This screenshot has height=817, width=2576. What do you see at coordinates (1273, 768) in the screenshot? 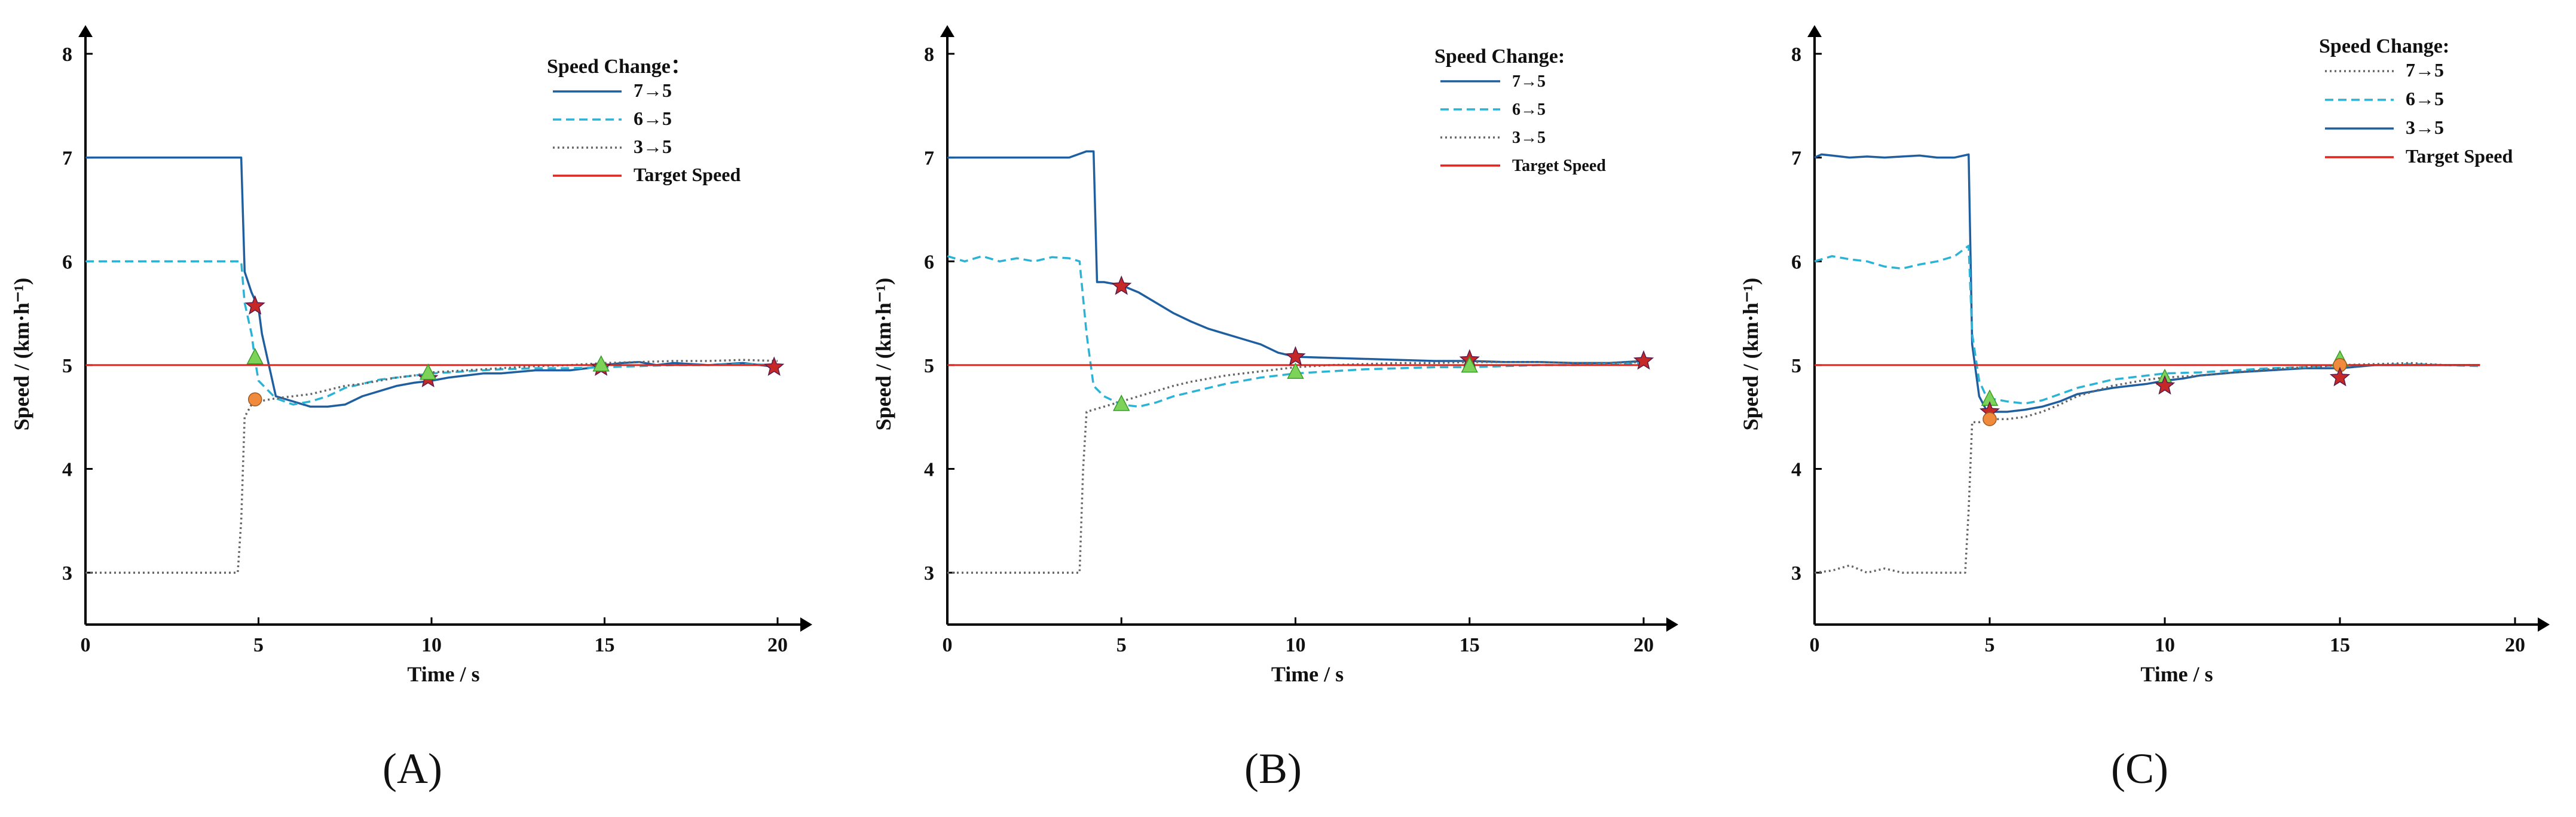
I see `panel-label-b: (B)` at bounding box center [1273, 768].